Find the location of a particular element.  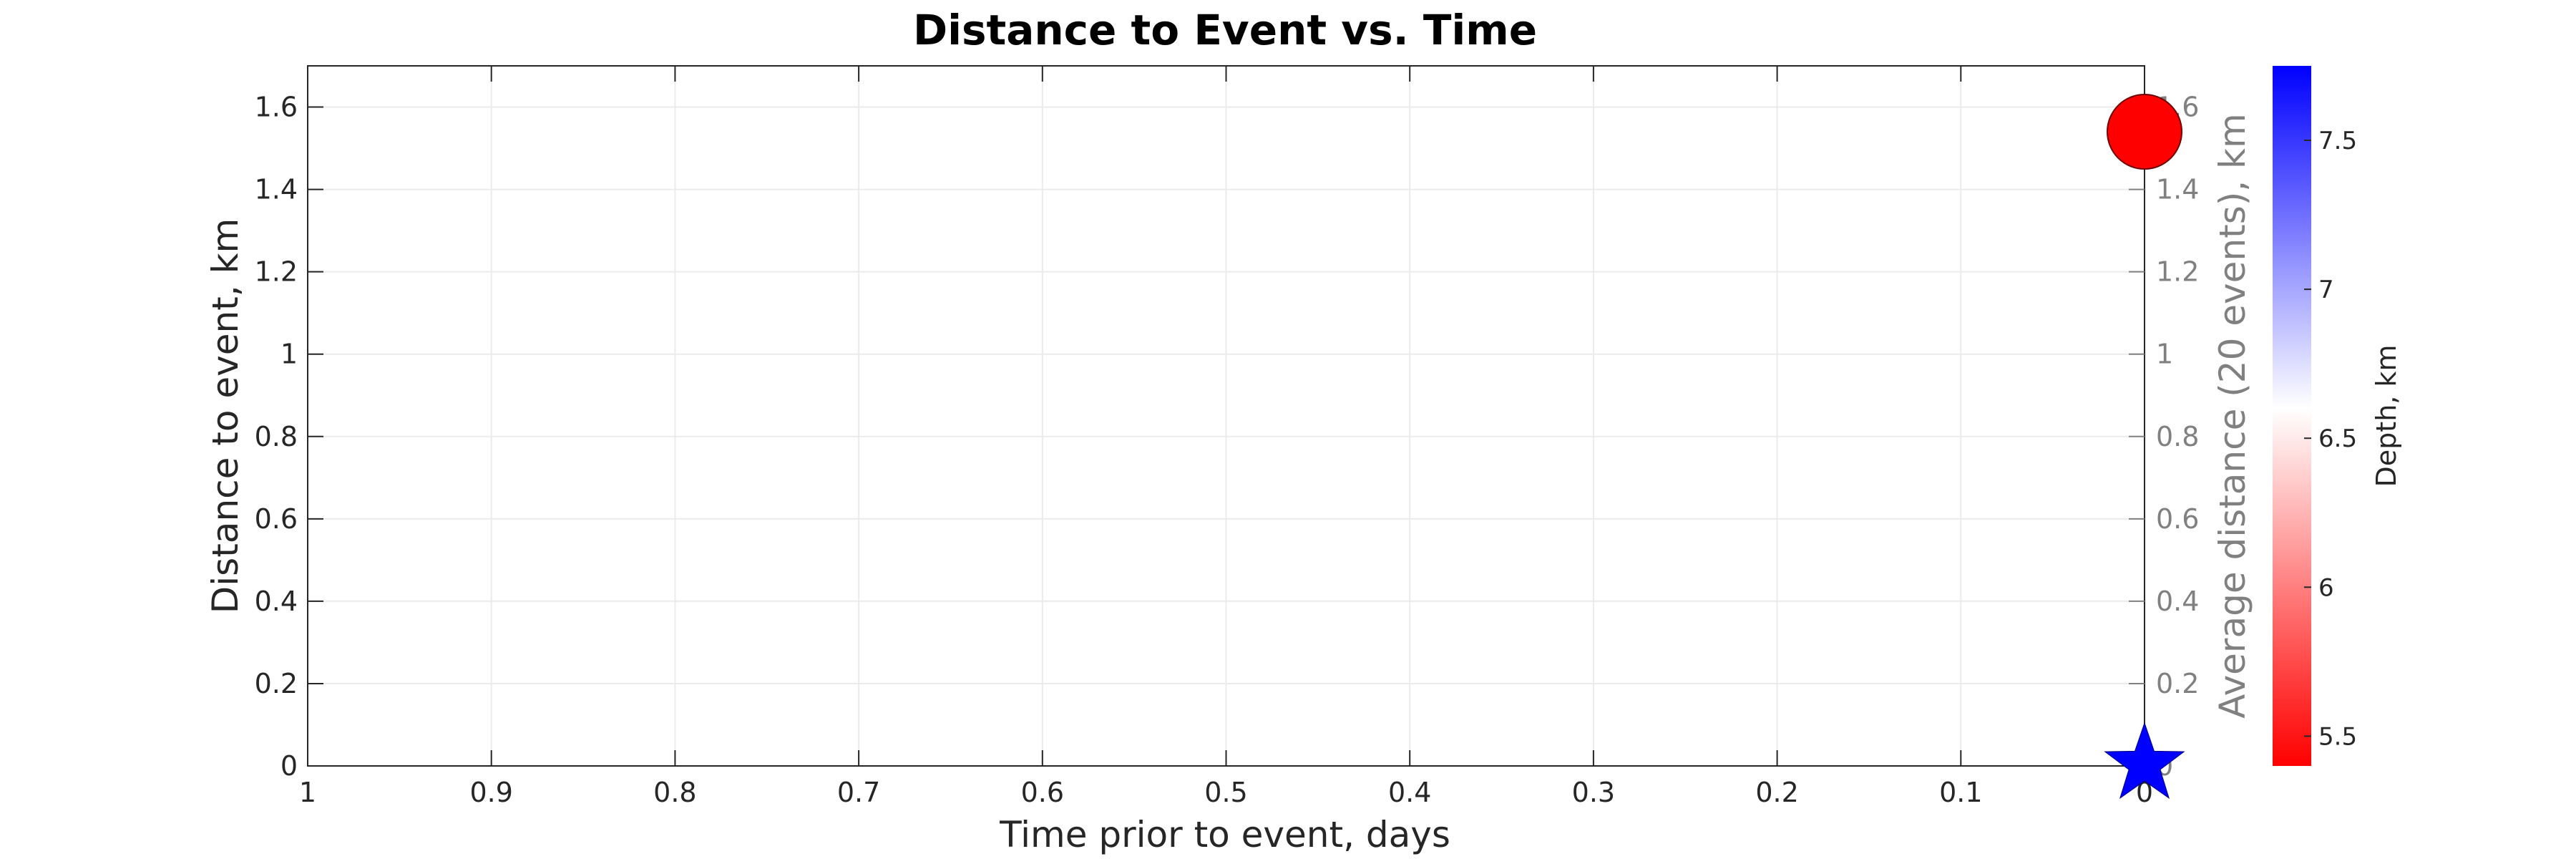

y-tick-label: 0.2 is located at coordinates (276, 683).